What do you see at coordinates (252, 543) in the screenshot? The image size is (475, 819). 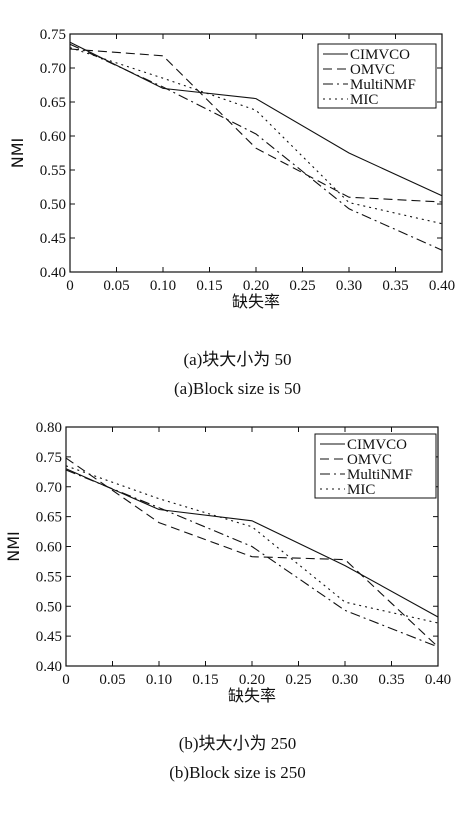 I see `series-line-cimvco` at bounding box center [252, 543].